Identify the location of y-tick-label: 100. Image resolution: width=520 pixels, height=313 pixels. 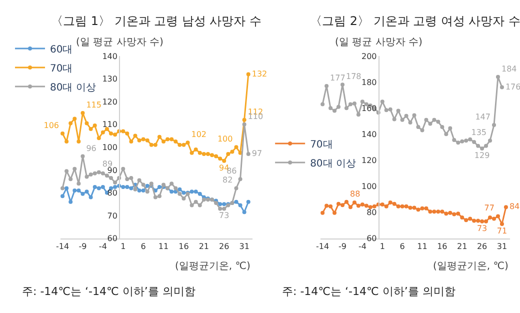
(369, 187).